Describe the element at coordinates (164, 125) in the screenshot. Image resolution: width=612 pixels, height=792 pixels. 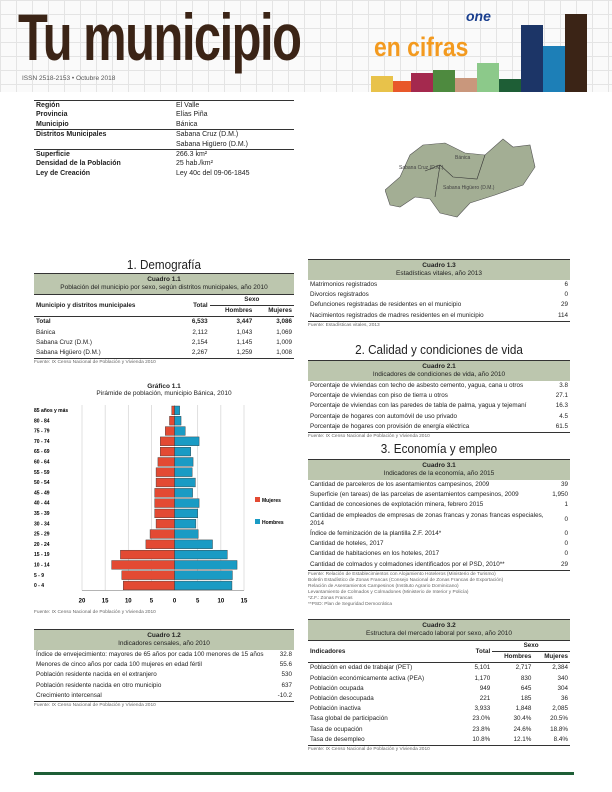
I see `info-row: Municipio Bánica` at that location.